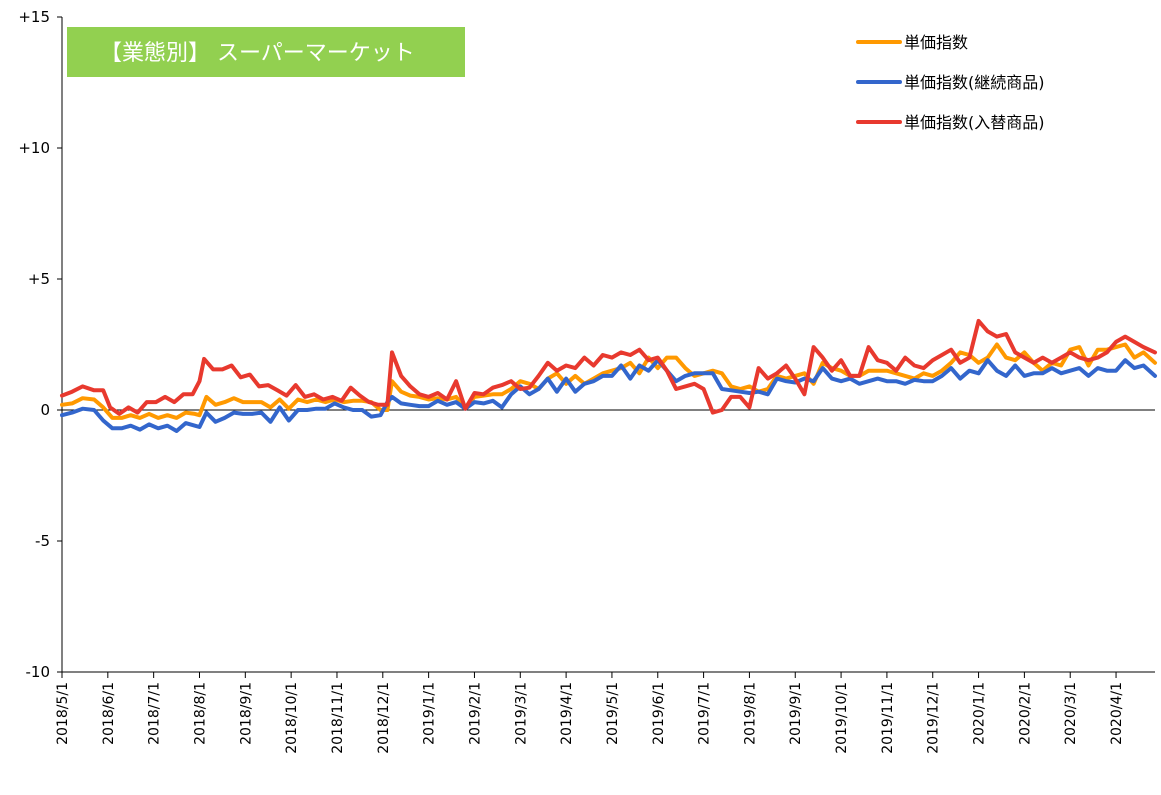 The width and height of the screenshot is (1161, 795). I want to click on x-tick-label: 2019/2/1, so click(475, 713).